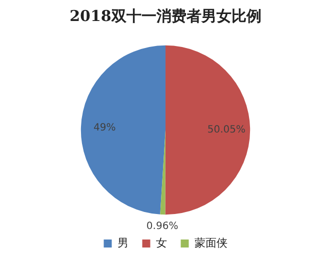  I want to click on legend-label: 男, so click(122, 243).